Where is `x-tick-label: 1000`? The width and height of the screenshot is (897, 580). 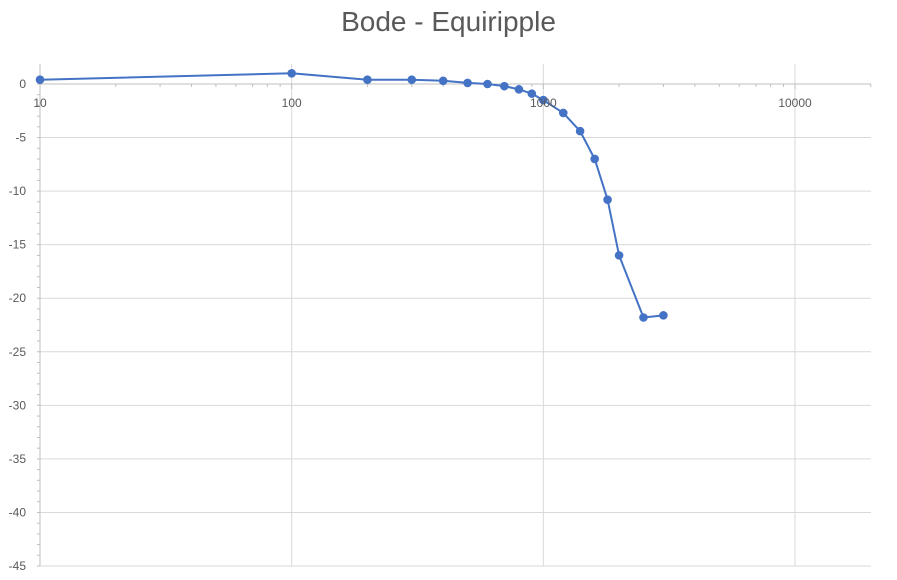
x-tick-label: 1000 is located at coordinates (543, 103).